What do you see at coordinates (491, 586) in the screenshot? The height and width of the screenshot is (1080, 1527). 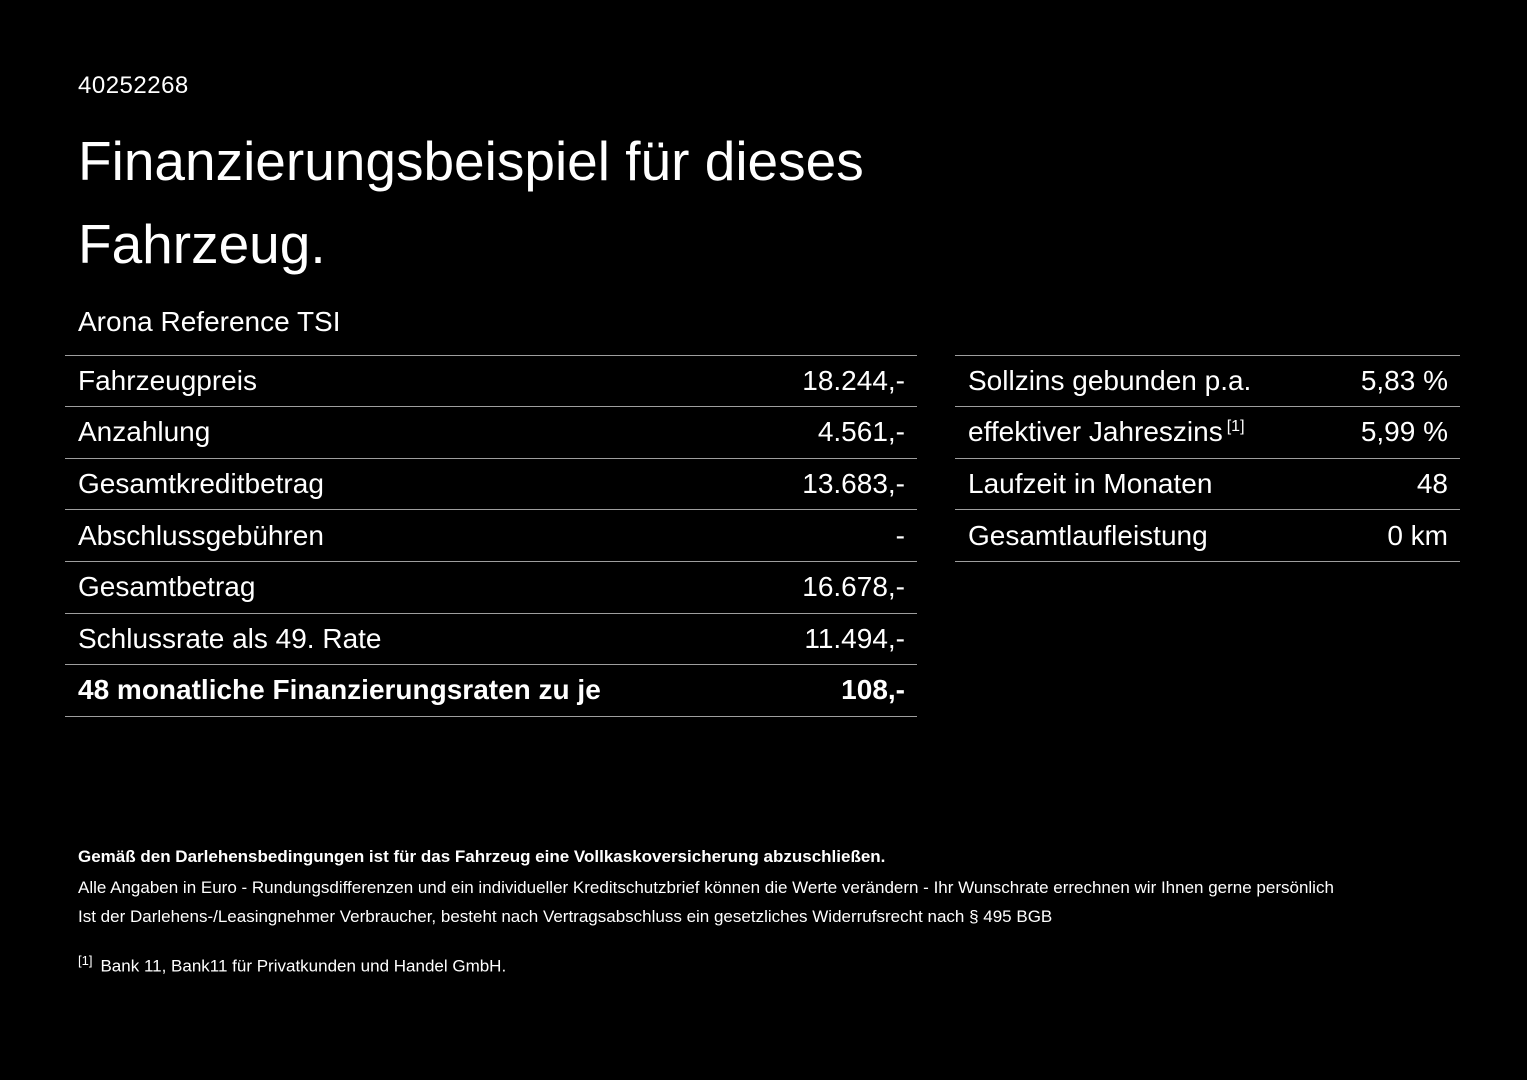 I see `table-row-gesamtbetrag: Gesamtbetrag 16.678,-` at bounding box center [491, 586].